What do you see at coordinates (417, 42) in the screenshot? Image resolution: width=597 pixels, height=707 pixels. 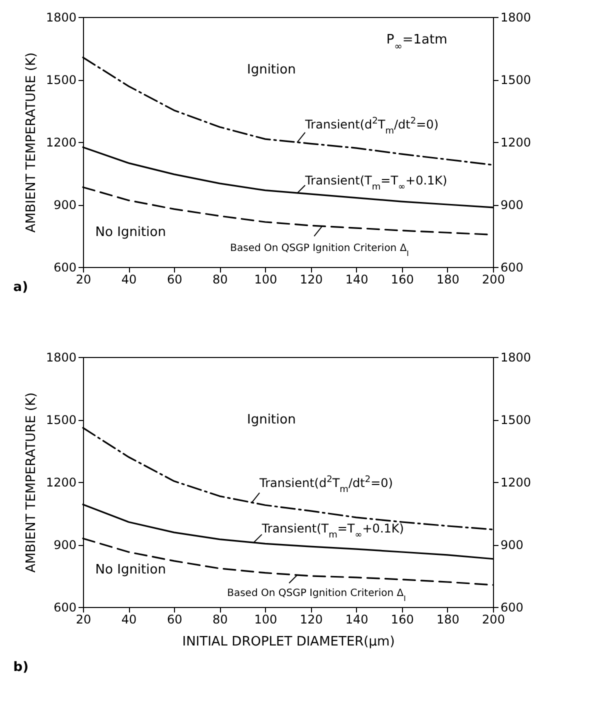 I see `annotation: P$_{∞}$=1atm` at bounding box center [417, 42].